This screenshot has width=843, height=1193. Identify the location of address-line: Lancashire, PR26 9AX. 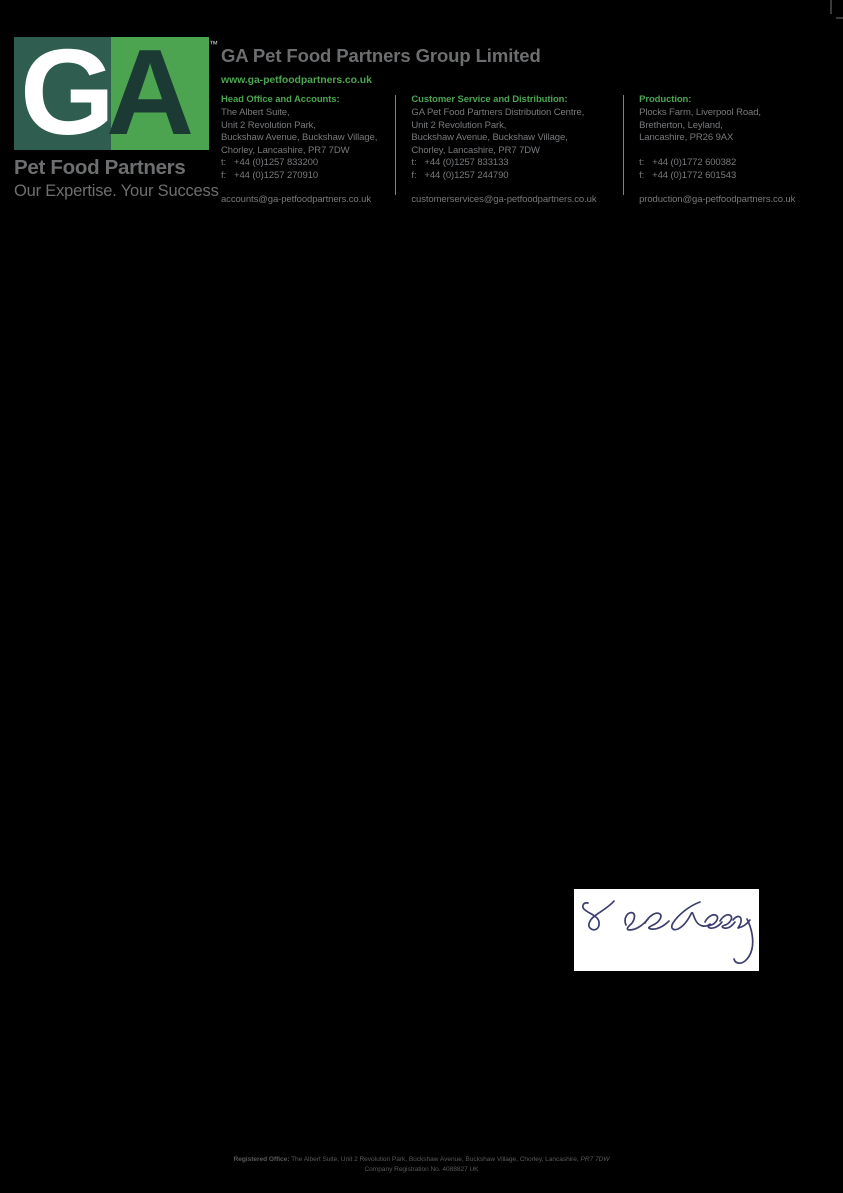
(686, 138).